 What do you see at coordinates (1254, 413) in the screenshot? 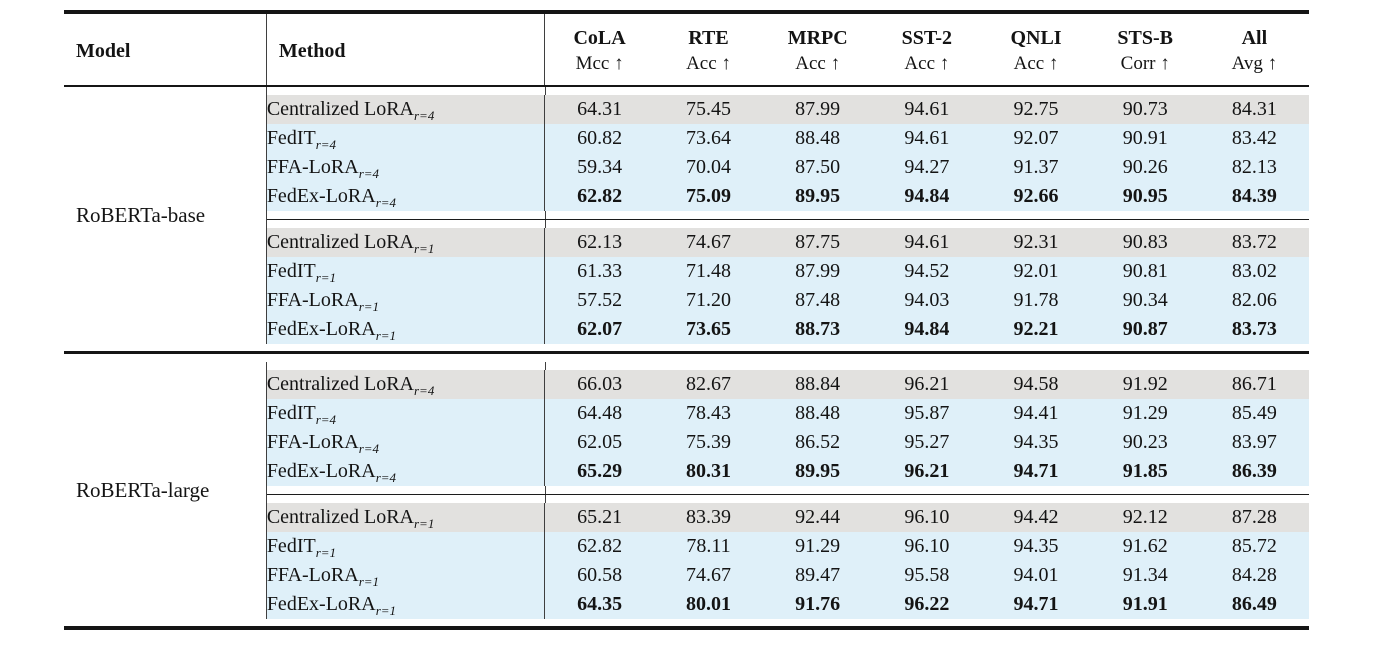
I see `value-cell: 85.49` at bounding box center [1254, 413].